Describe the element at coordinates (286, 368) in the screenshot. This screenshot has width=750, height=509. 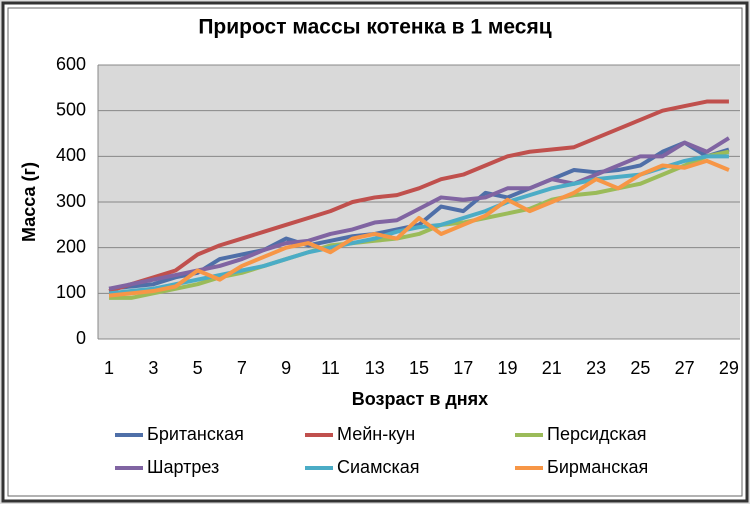
I see `x-tick-label: 9` at that location.